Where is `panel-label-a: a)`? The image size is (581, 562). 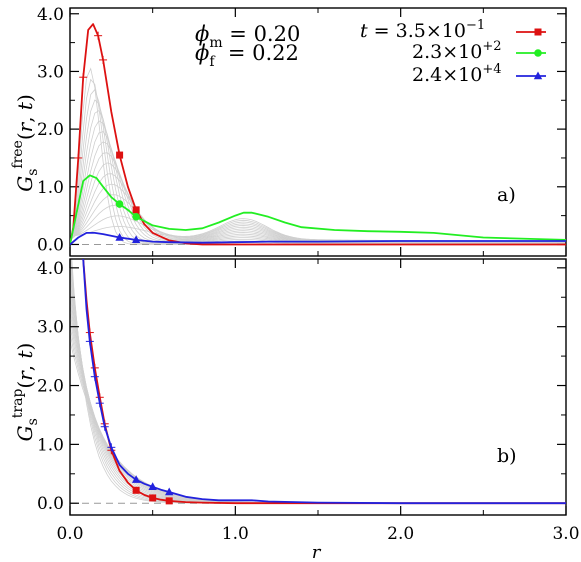
panel-label-a: a) is located at coordinates (506, 195).